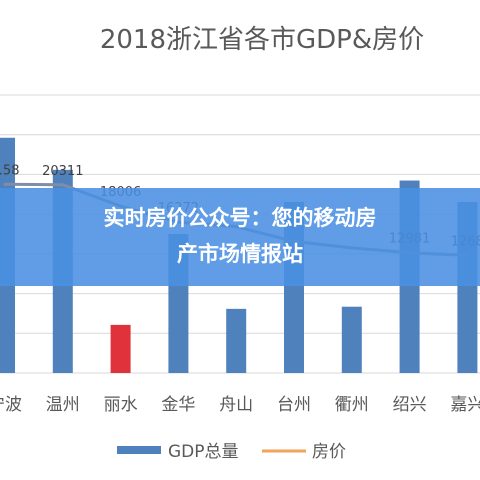 The width and height of the screenshot is (480, 480). I want to click on x-tick-label: 宁波, so click(11, 405).